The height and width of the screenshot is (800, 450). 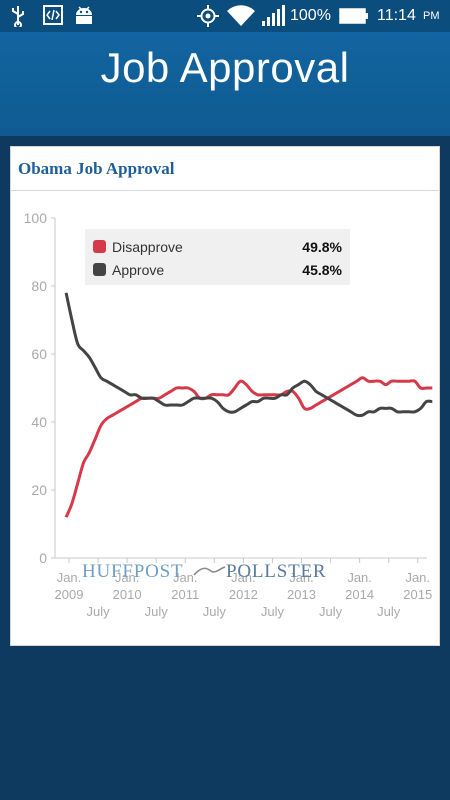 I want to click on chart-legend: Disapprove 49.8% Approve 45.8%, so click(x=217, y=257).